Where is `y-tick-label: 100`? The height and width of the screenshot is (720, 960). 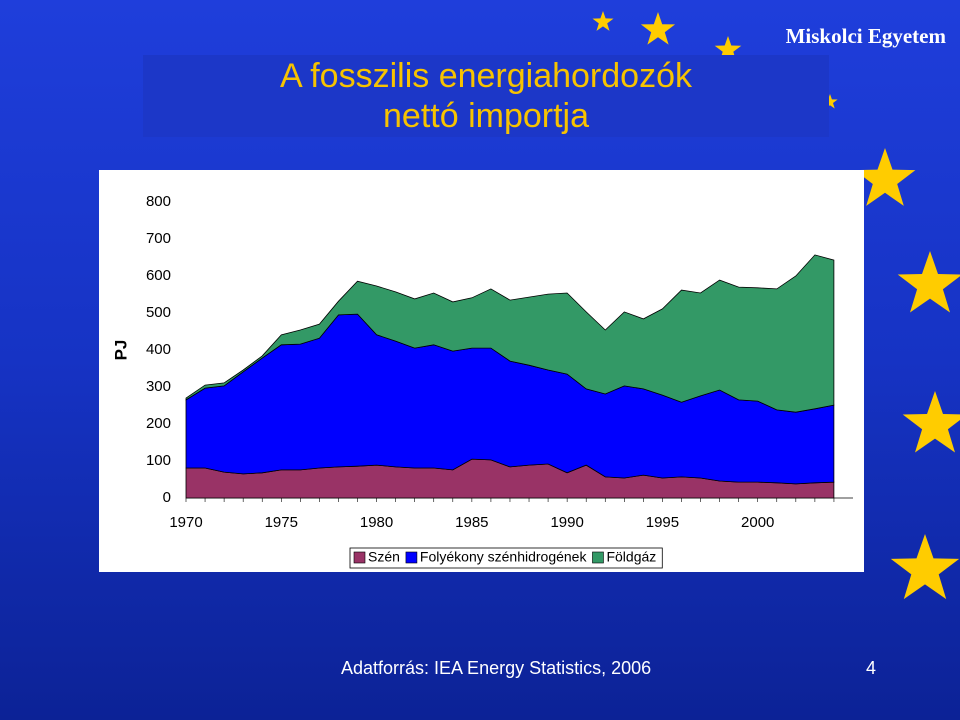 y-tick-label: 100 is located at coordinates (158, 460).